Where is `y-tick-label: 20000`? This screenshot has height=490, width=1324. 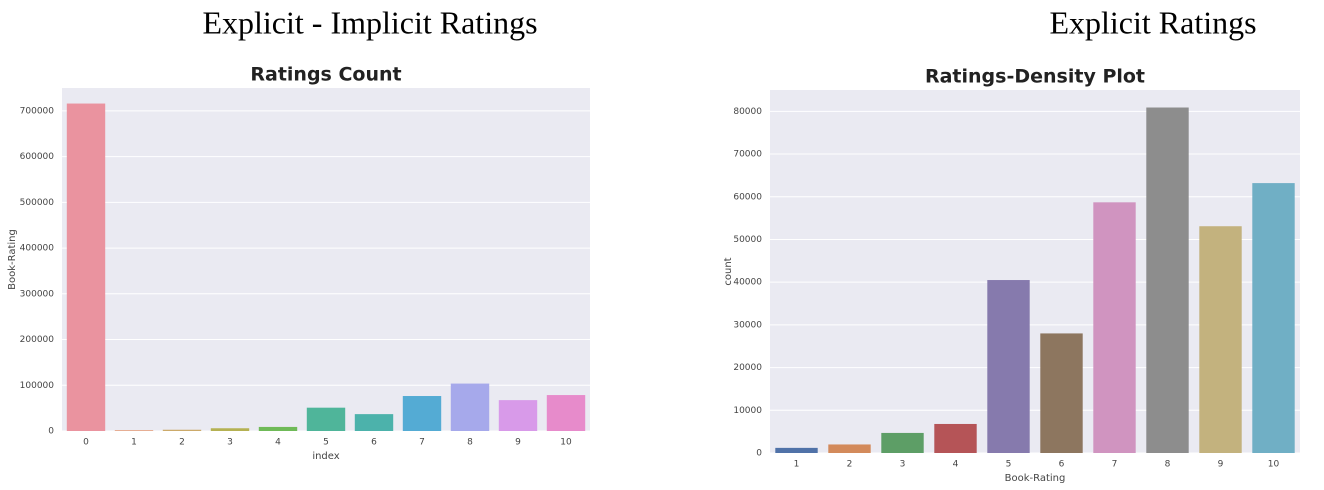
y-tick-label: 20000 is located at coordinates (747, 368).